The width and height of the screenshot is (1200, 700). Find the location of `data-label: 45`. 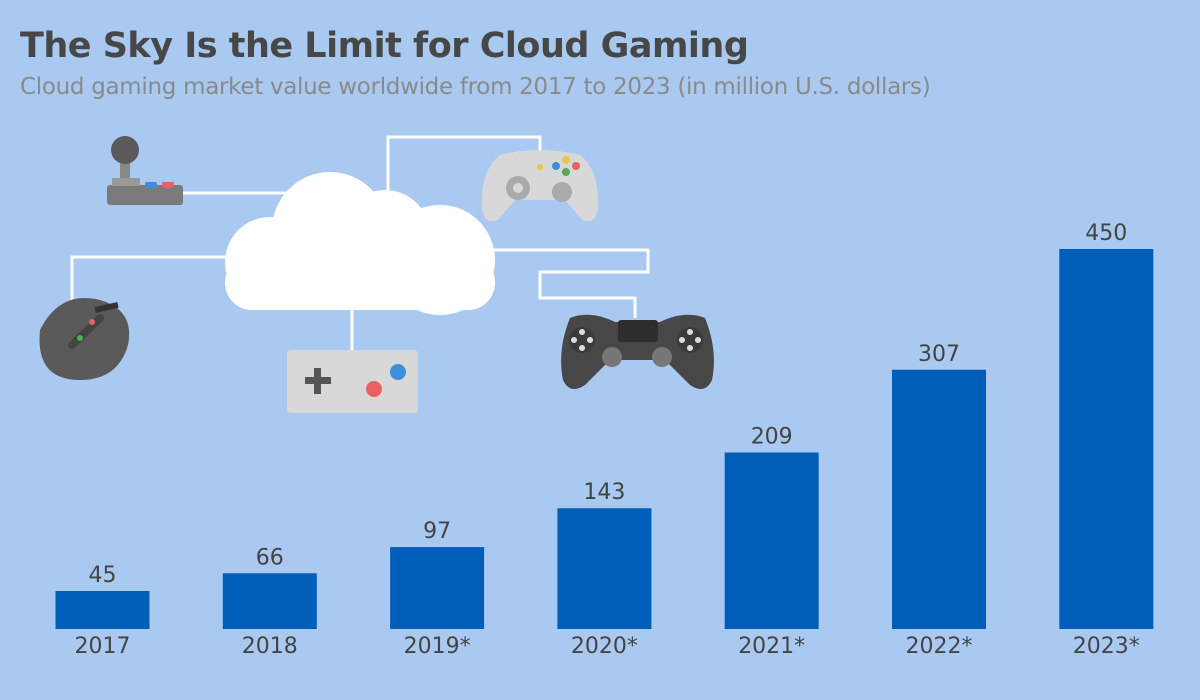

data-label: 45 is located at coordinates (103, 575).